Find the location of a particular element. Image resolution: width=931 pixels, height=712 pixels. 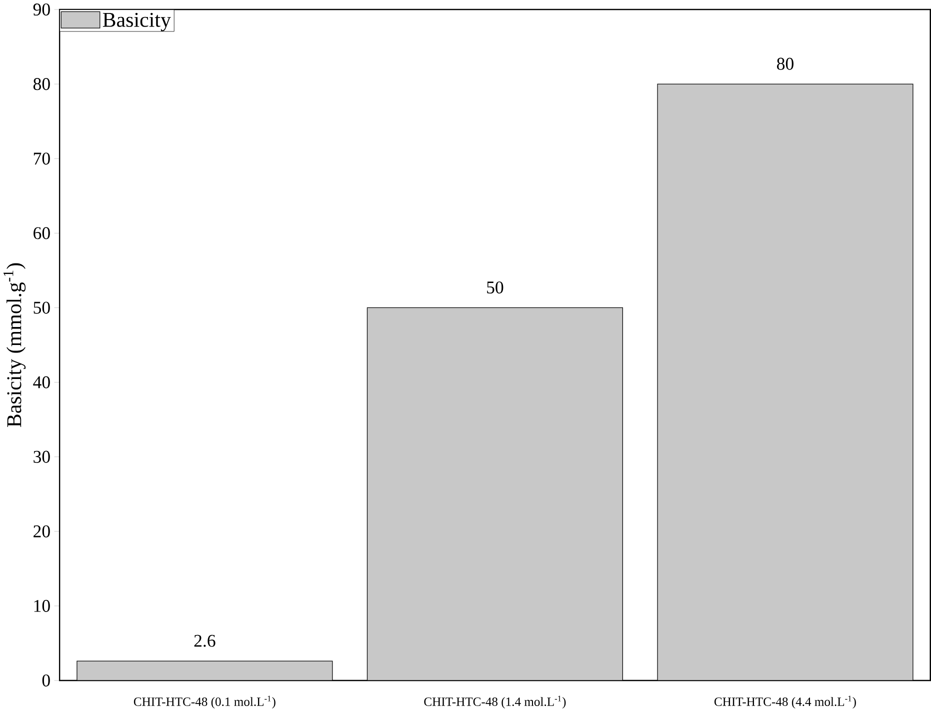

y-tick-label: 30 is located at coordinates (42, 456).